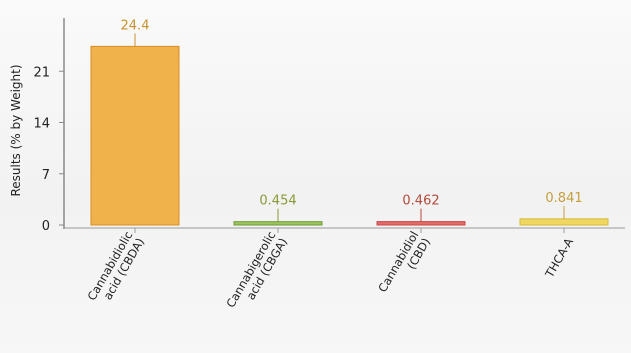  I want to click on data-label: 0.462, so click(420, 201).